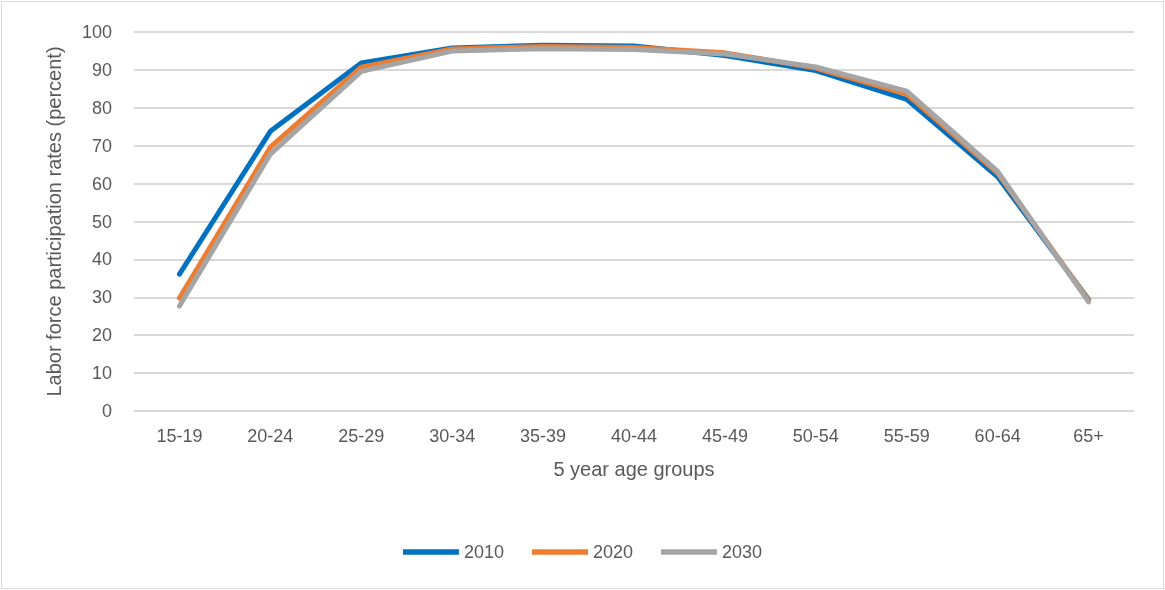 Image resolution: width=1165 pixels, height=590 pixels. Describe the element at coordinates (906, 436) in the screenshot. I see `x-tick-label: 55-59` at that location.